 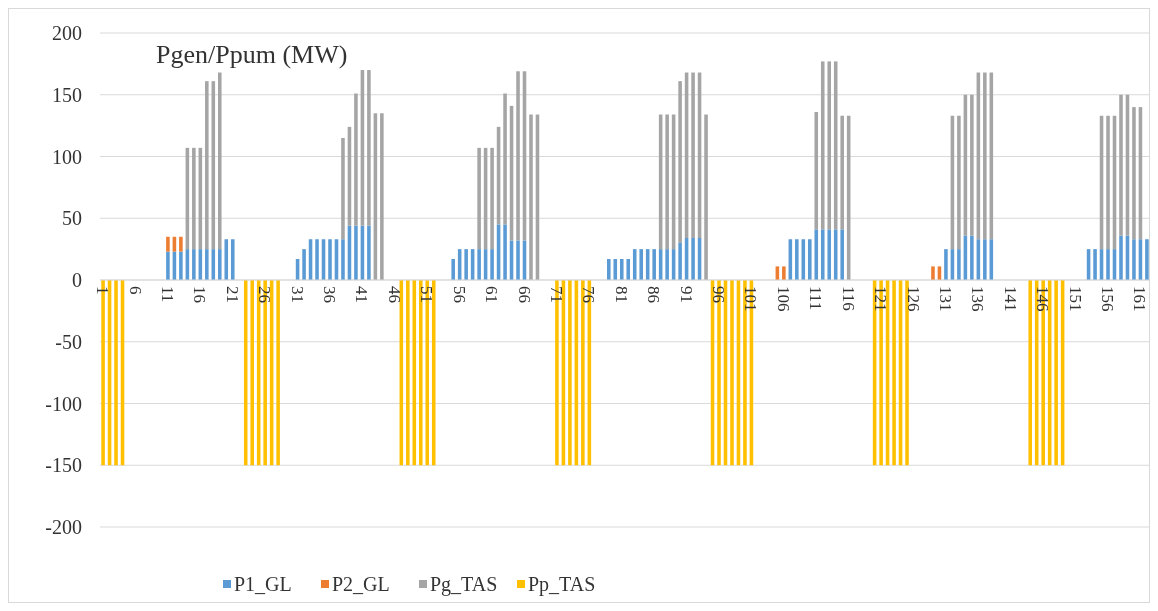 I want to click on x-tick-label: 131, so click(x=945, y=299).